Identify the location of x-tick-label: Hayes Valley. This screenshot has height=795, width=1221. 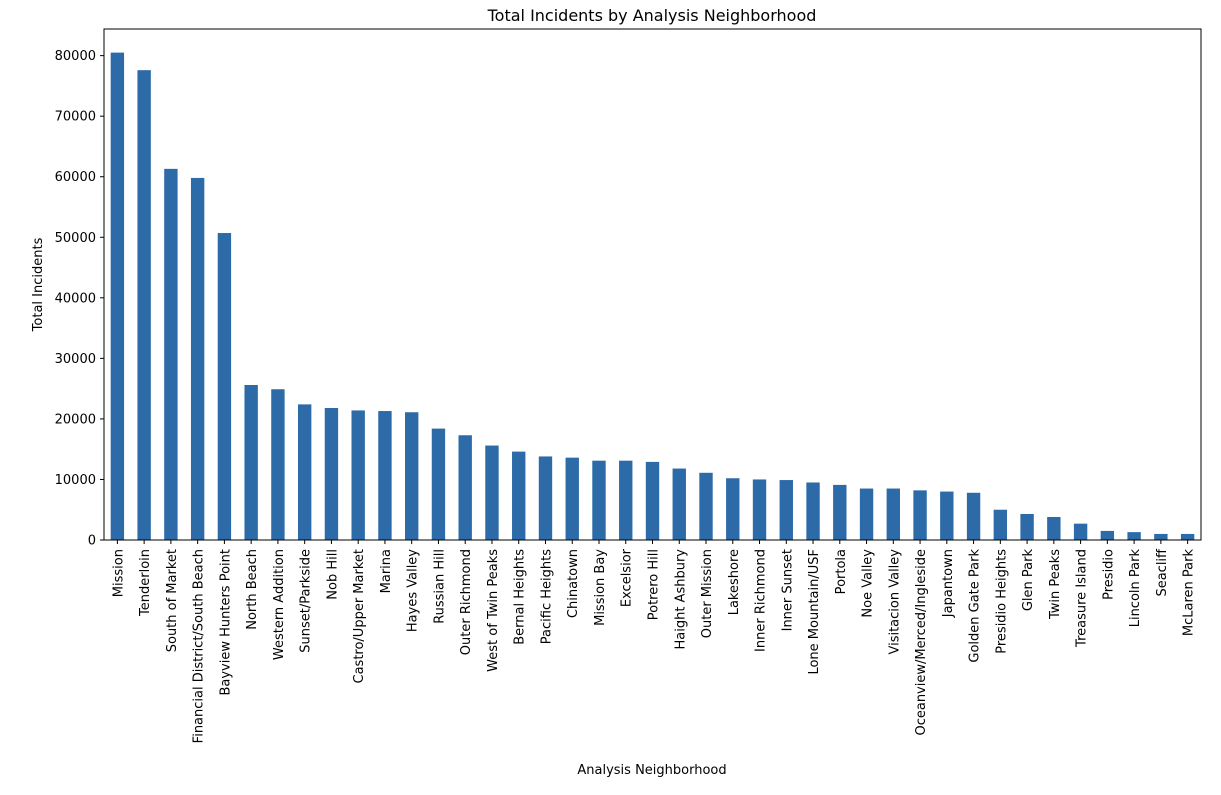
(413, 590).